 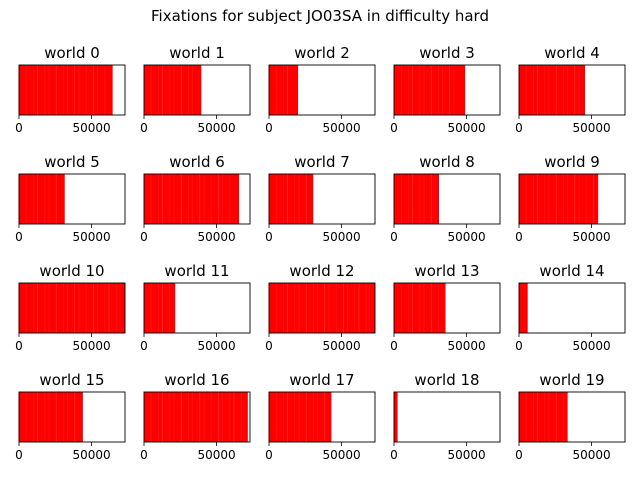 I want to click on subplot: world 19 0 50000, so click(x=570, y=416).